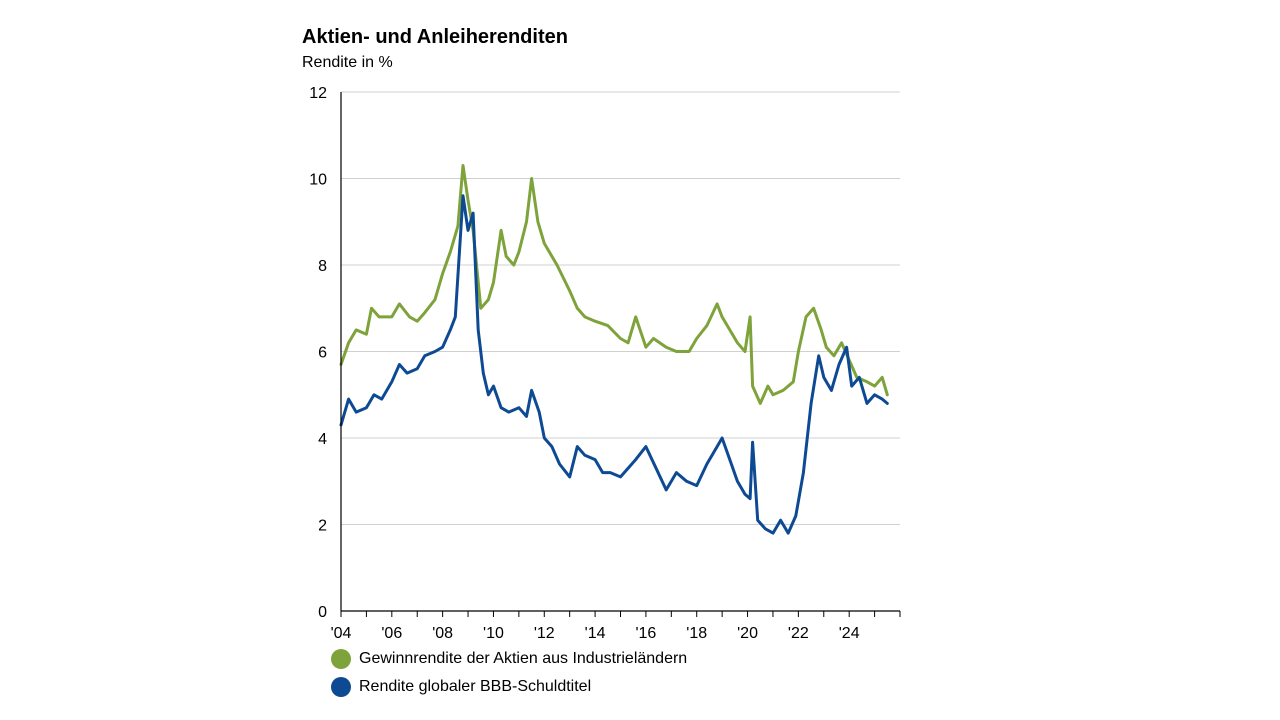 The image size is (1280, 720). What do you see at coordinates (493, 633) in the screenshot?
I see `x-tick-label: '10` at bounding box center [493, 633].